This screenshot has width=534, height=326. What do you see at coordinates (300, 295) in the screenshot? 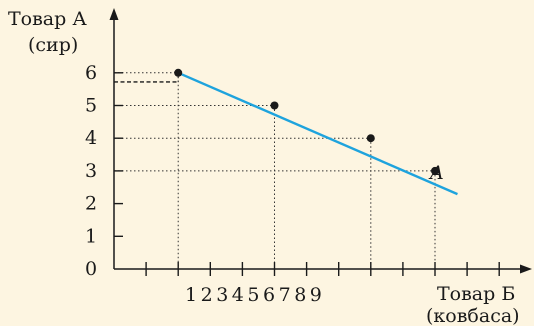
I see `x-tick-label-8: 8` at bounding box center [300, 295].